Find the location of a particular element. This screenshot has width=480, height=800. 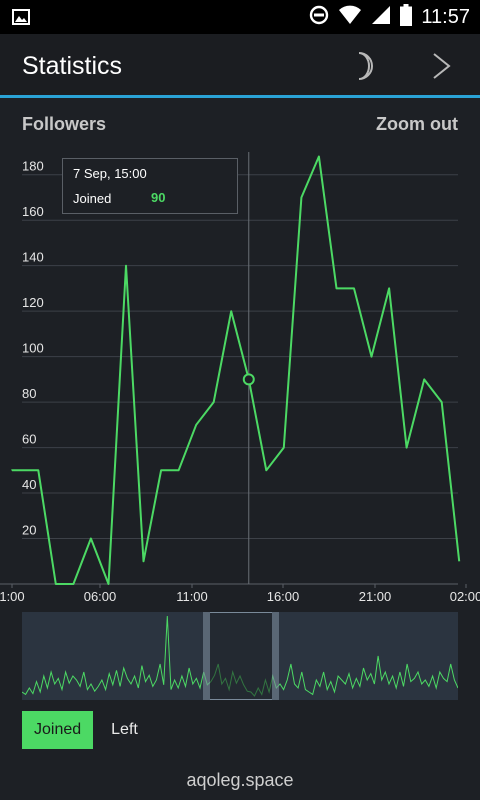

chart-tooltip: 7 Sep, 15:00 Joined 90 is located at coordinates (150, 186).